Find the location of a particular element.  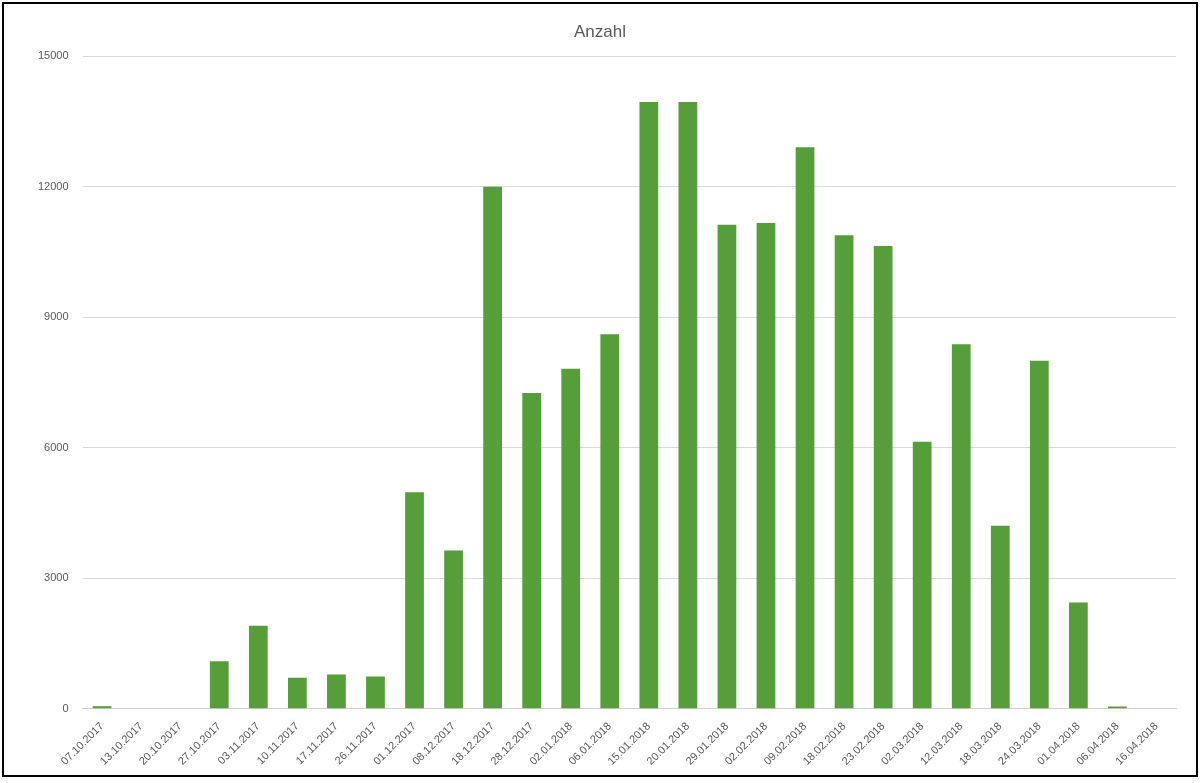

y-tick-label: 0 is located at coordinates (65, 707).